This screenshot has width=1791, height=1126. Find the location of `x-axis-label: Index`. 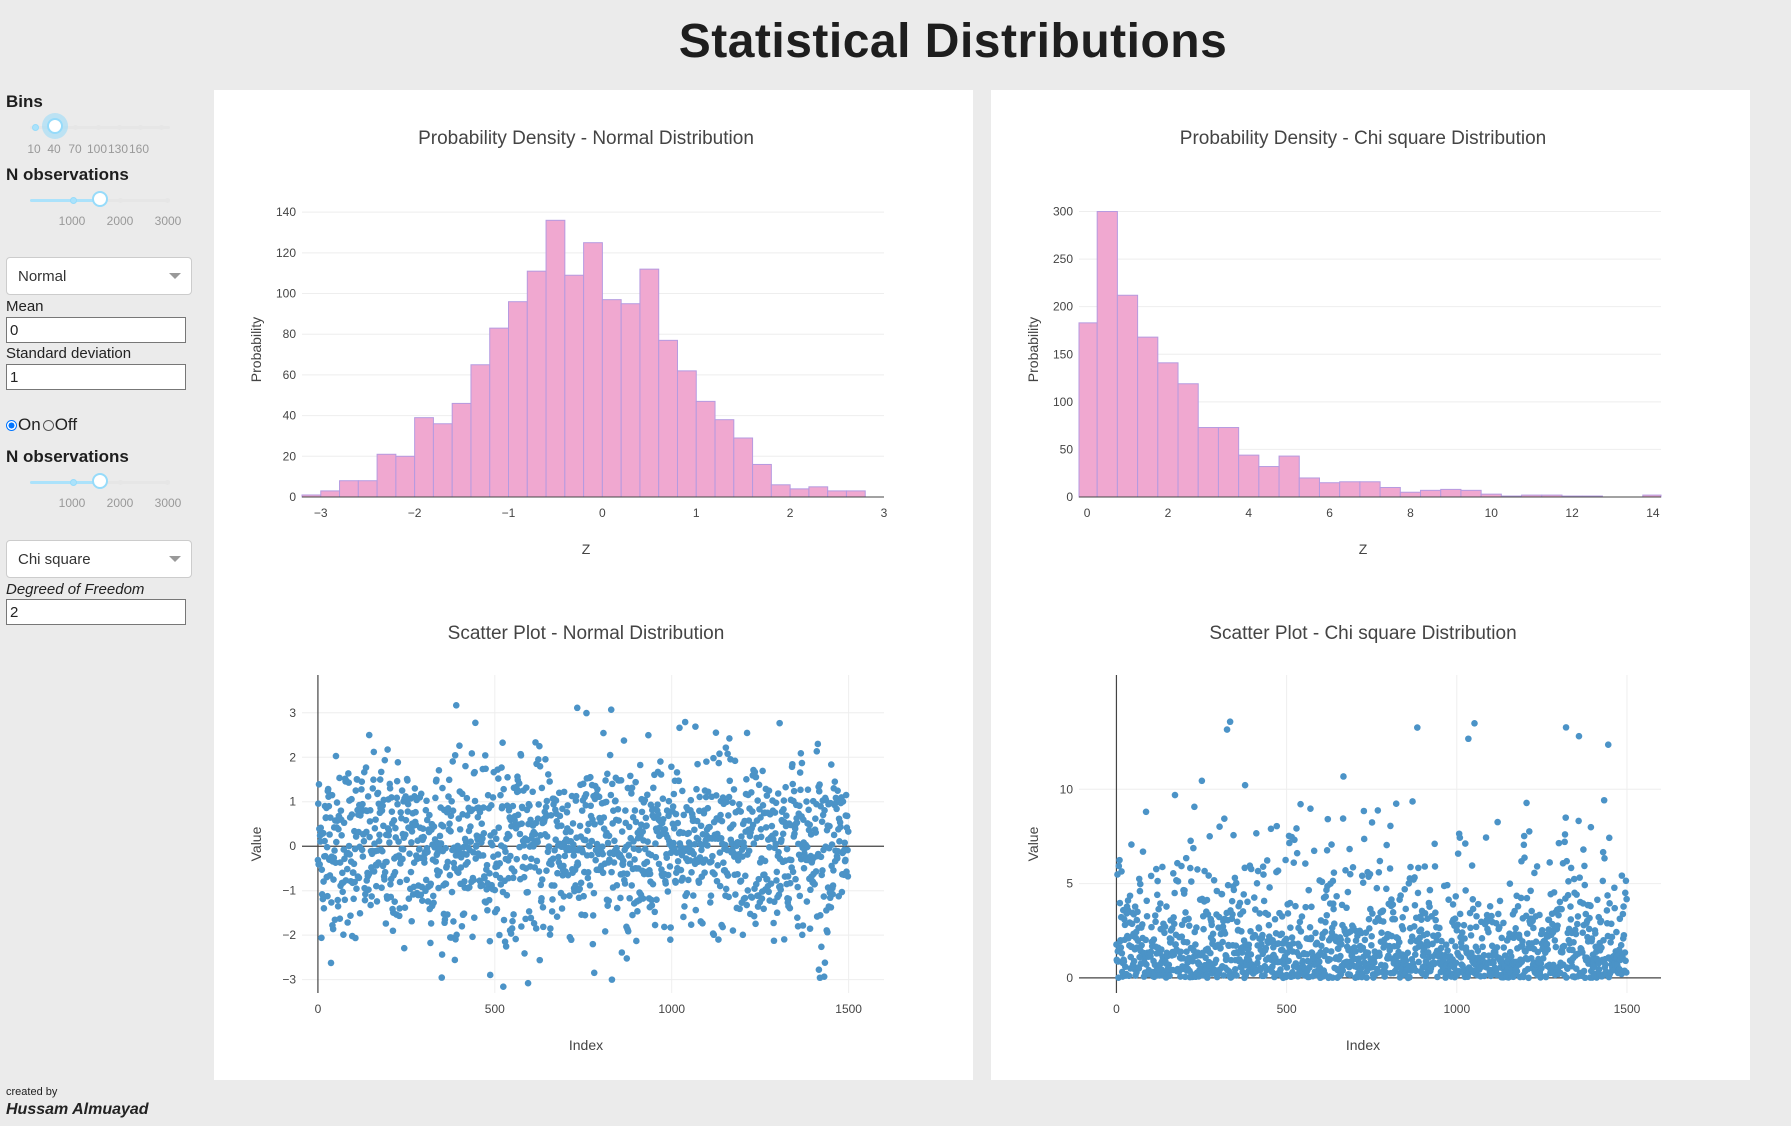

x-axis-label: Index is located at coordinates (1363, 1045).